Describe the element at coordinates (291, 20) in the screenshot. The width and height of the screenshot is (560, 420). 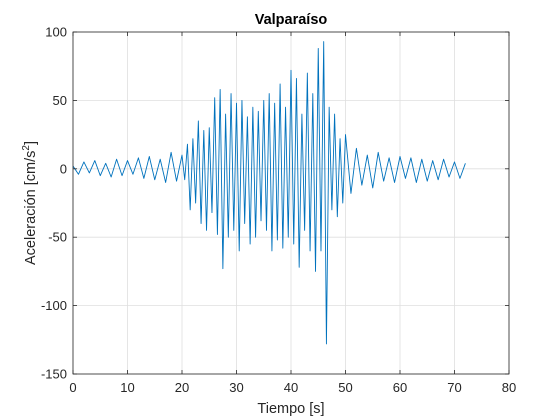
I see `chart-title: Valparaíso` at that location.